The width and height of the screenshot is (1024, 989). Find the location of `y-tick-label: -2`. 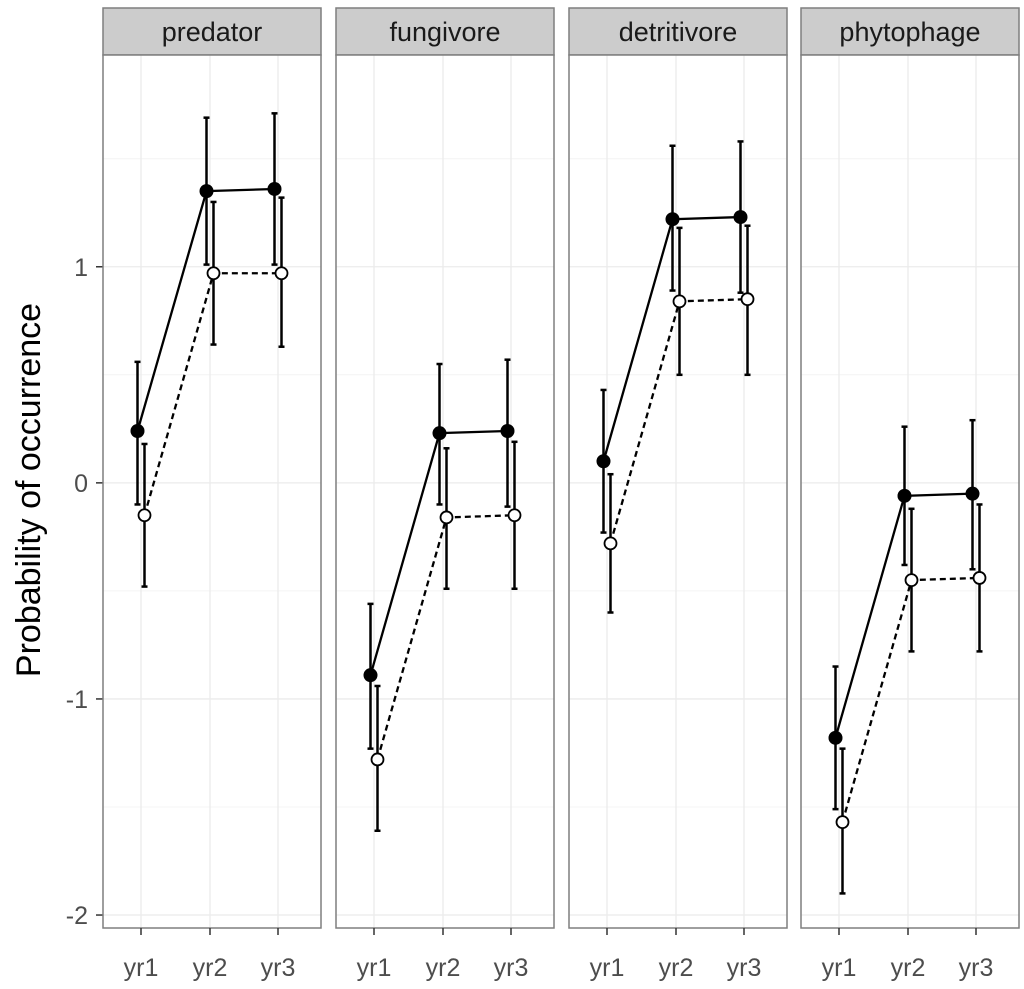

y-tick-label: -2 is located at coordinates (77, 916).